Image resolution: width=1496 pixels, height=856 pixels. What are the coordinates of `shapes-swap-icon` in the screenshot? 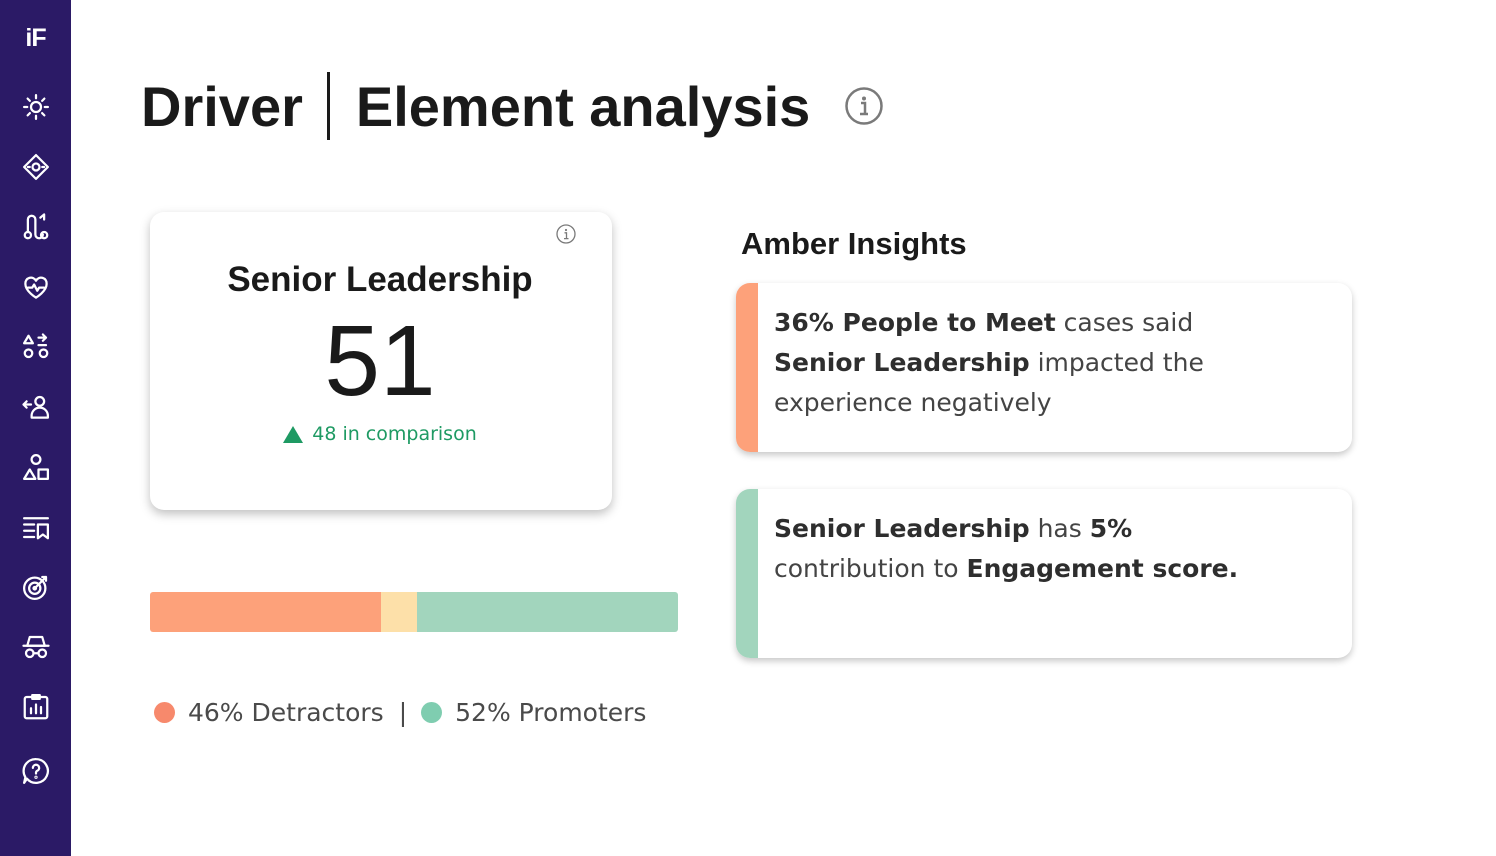 It's located at (36, 347).